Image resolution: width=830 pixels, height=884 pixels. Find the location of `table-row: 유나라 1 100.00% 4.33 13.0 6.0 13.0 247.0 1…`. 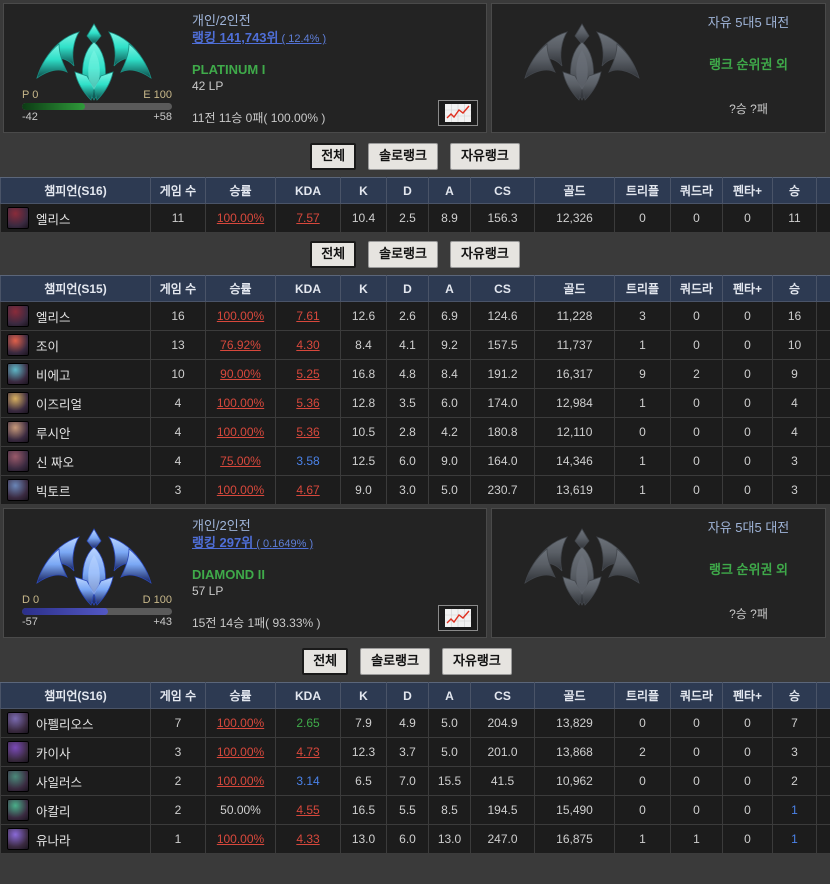

table-row: 유나라 1 100.00% 4.33 13.0 6.0 13.0 247.0 1… is located at coordinates (415, 839).